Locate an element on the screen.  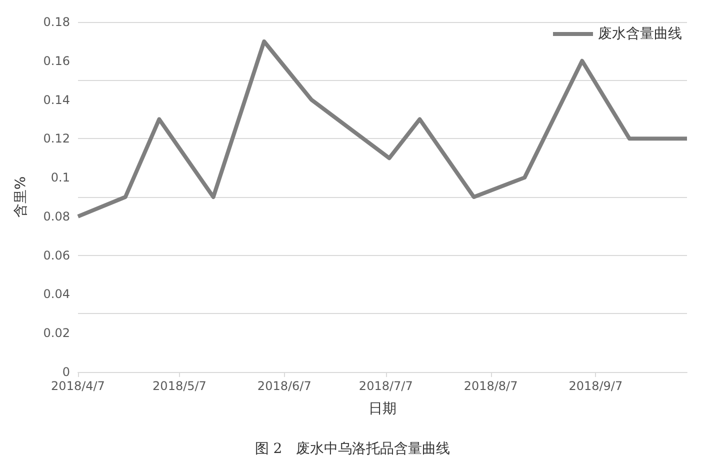
x-tick-label: 2018/4/7 is located at coordinates (78, 386).